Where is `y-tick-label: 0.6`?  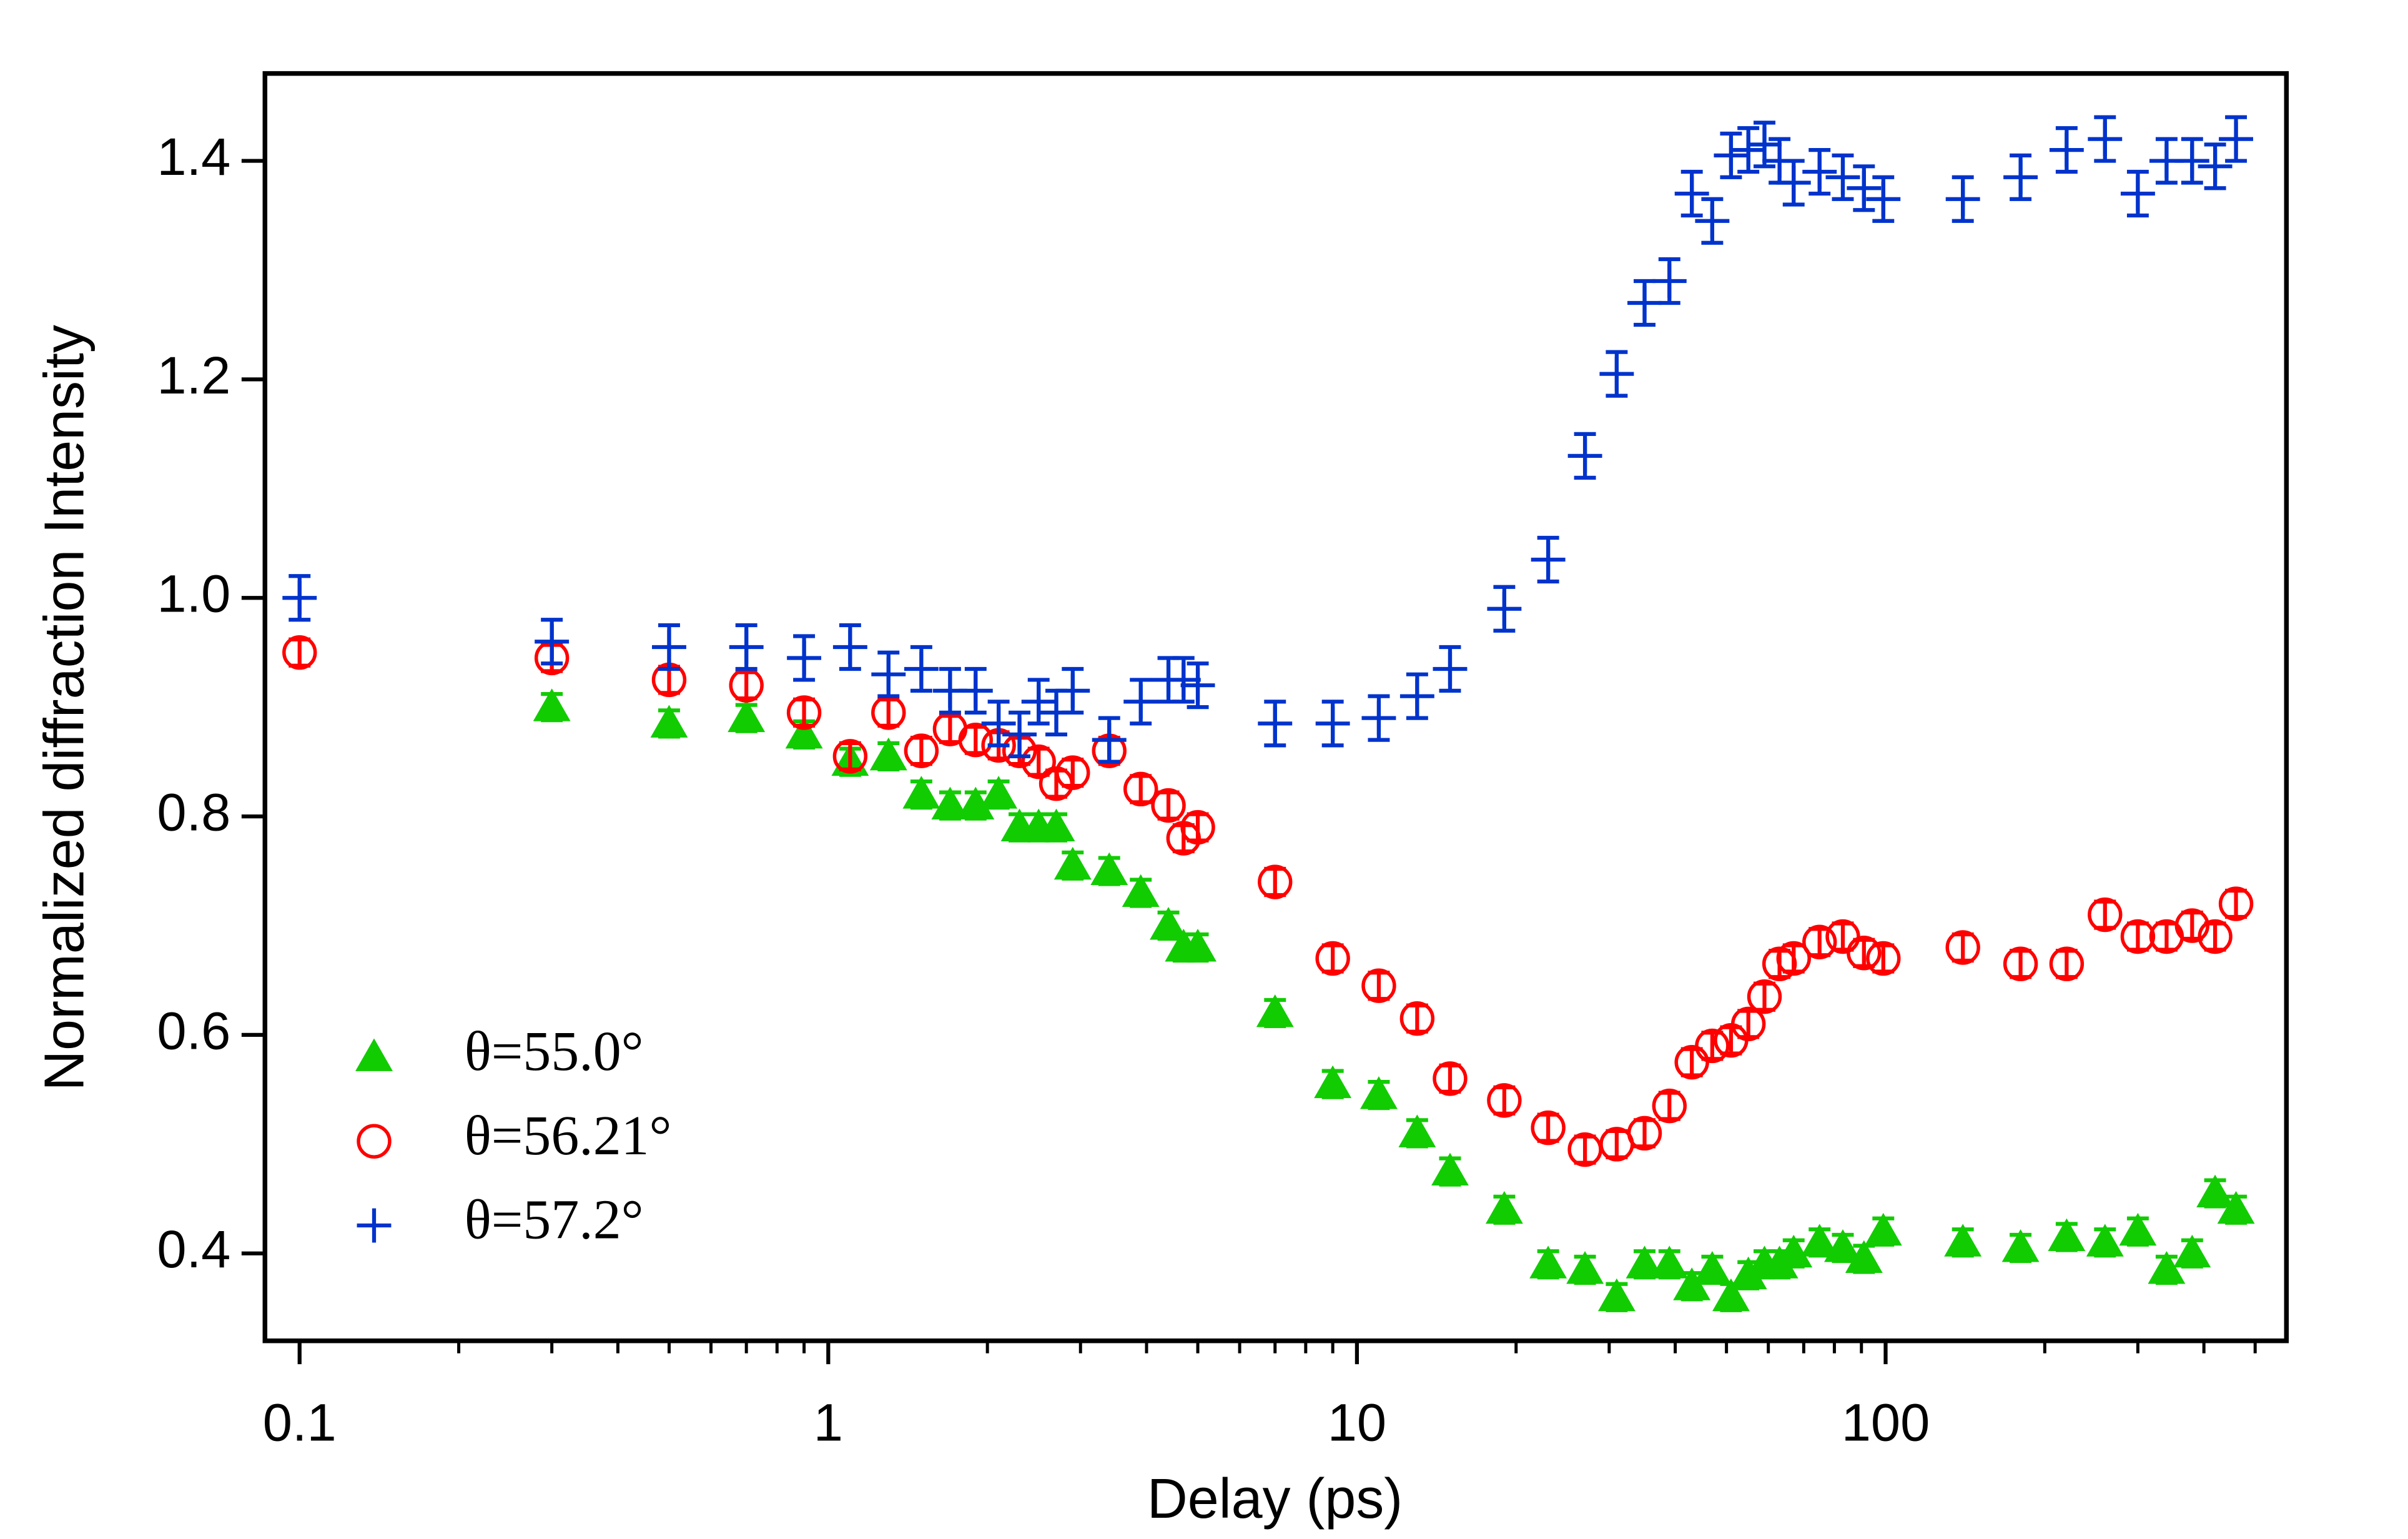 y-tick-label: 0.6 is located at coordinates (194, 1030).